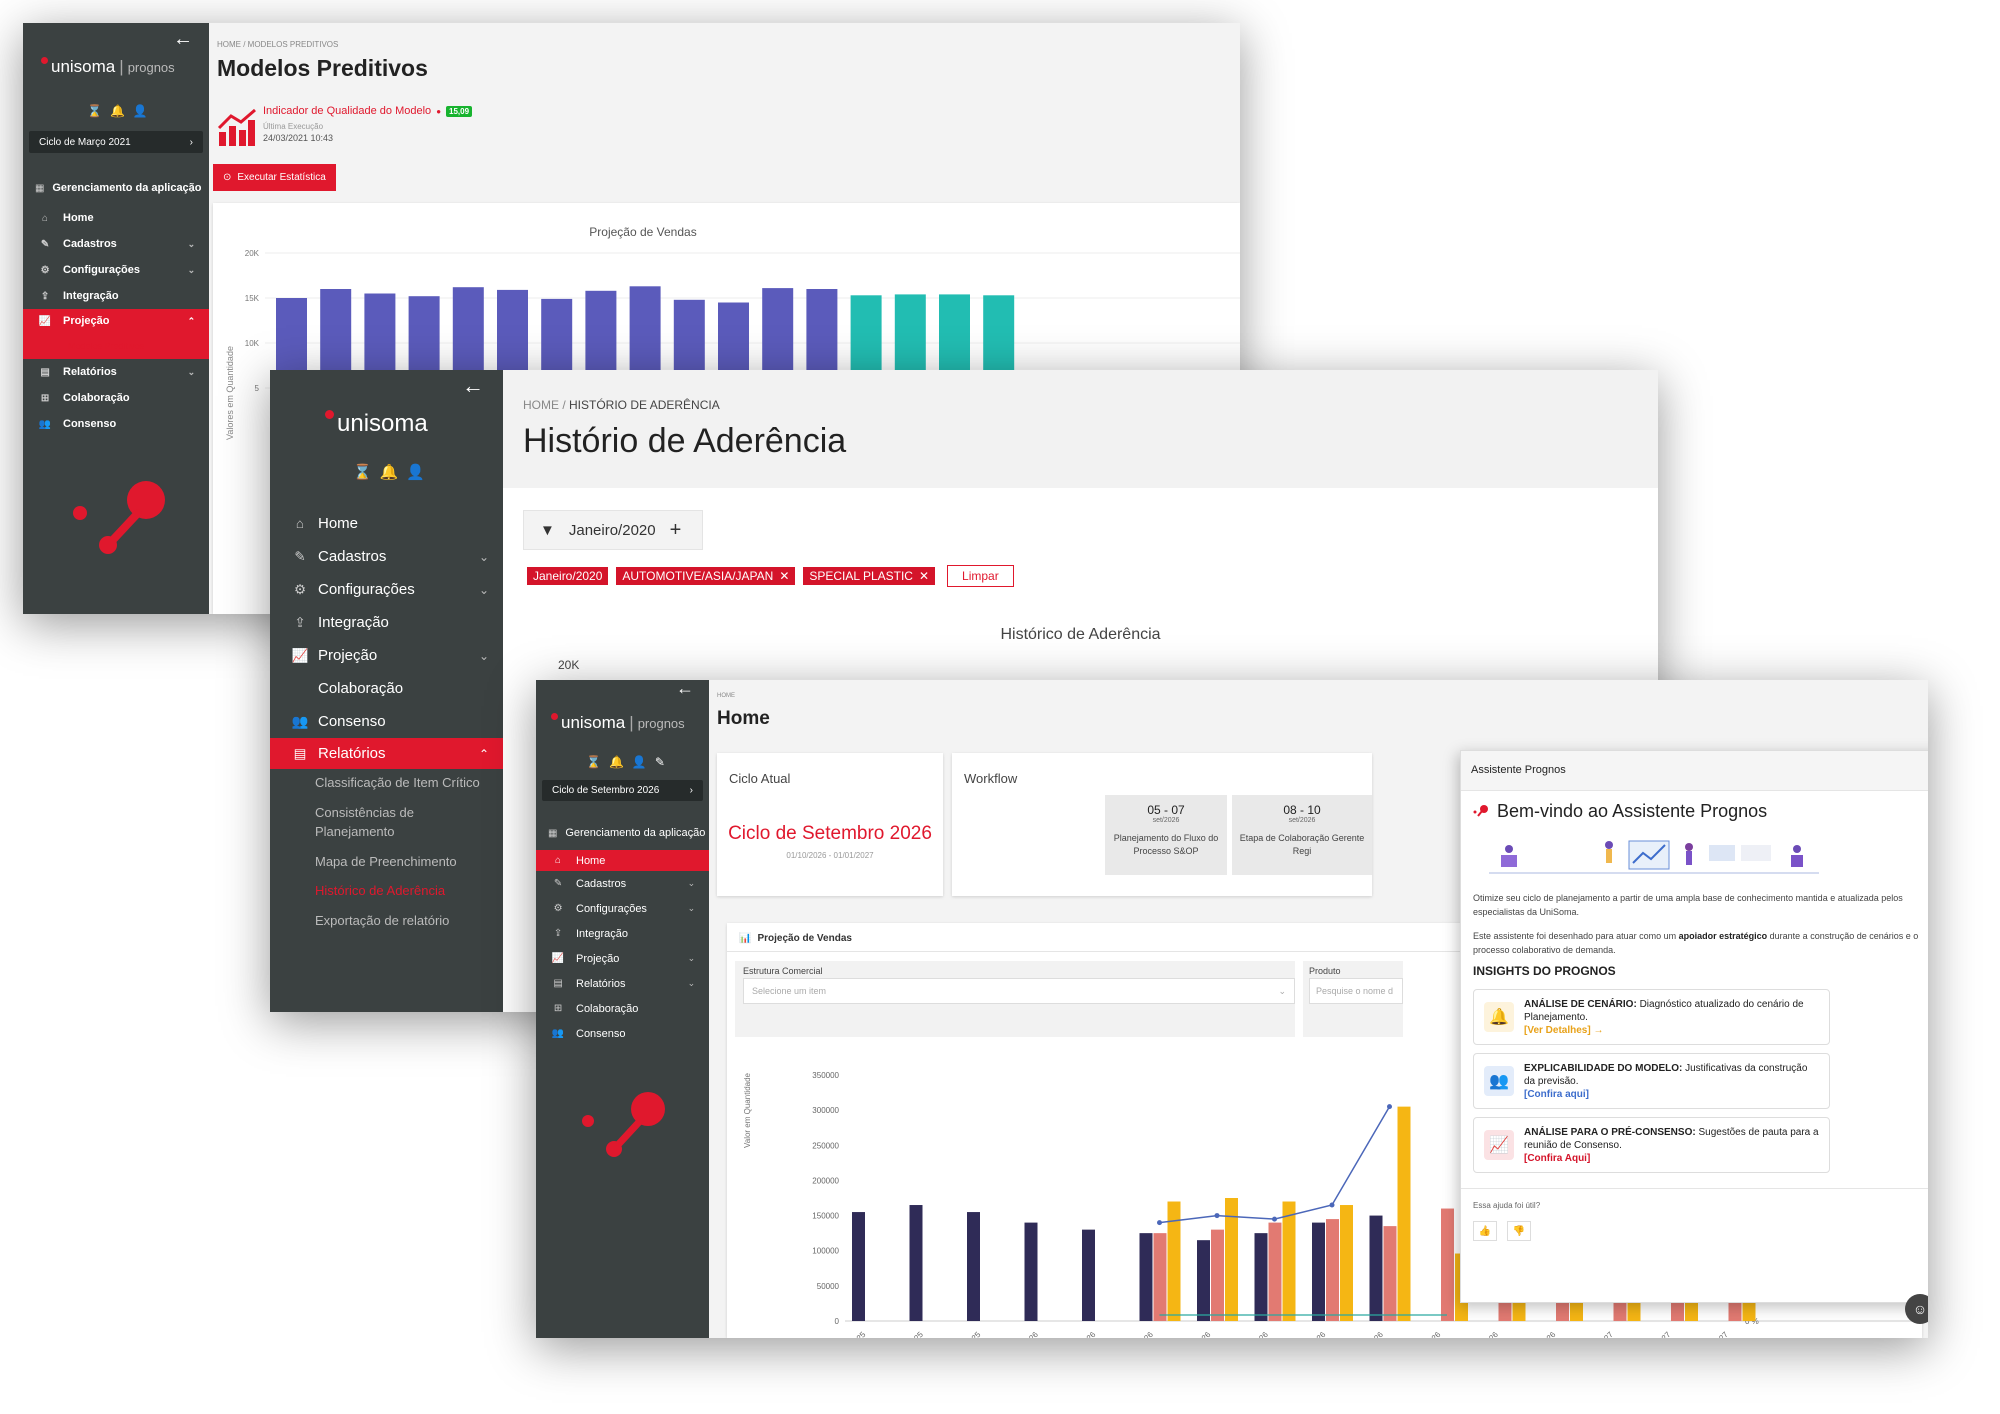 The height and width of the screenshot is (1414, 2000). I want to click on cycle-selector: Ciclo de Março 2021 ›, so click(116, 142).